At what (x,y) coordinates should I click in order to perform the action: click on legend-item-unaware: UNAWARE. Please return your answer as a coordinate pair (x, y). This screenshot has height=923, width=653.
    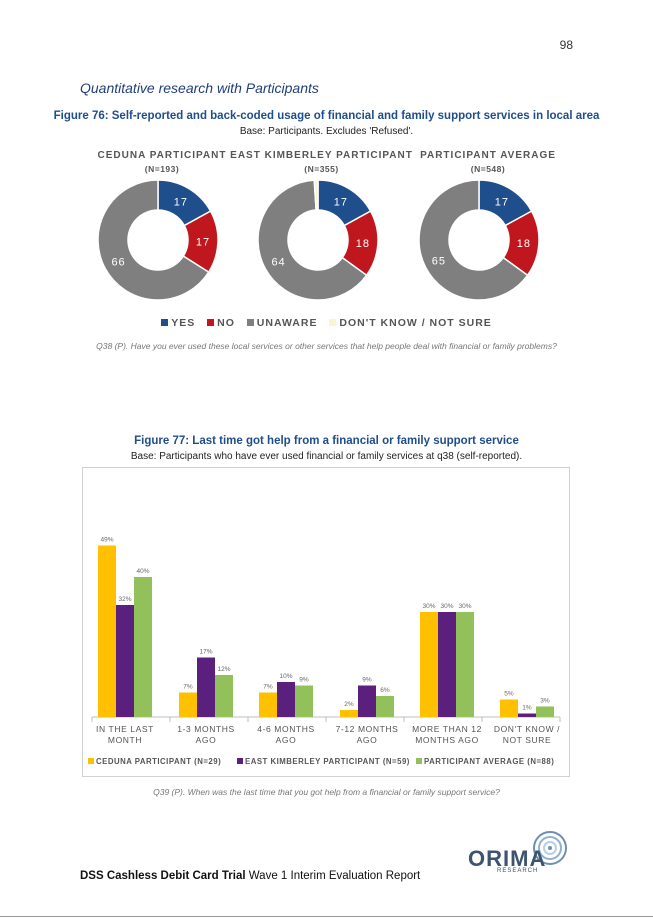
    Looking at the image, I should click on (282, 323).